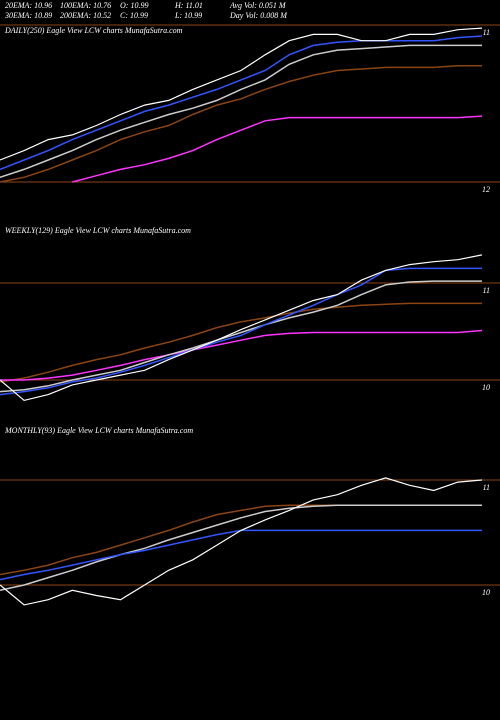  I want to click on header-stat: H: 11.01, so click(188, 5).